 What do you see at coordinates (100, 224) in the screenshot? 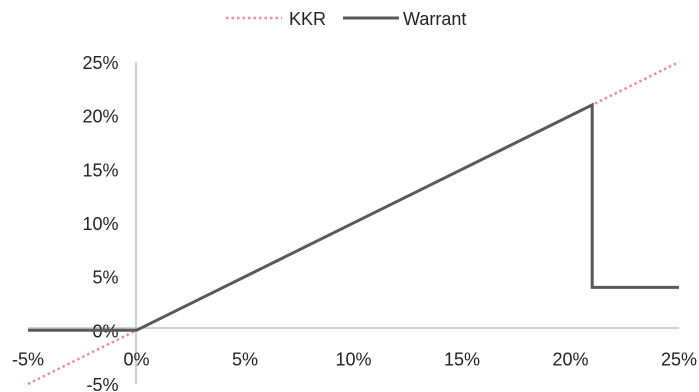
I see `y-tick-label: 10%` at bounding box center [100, 224].